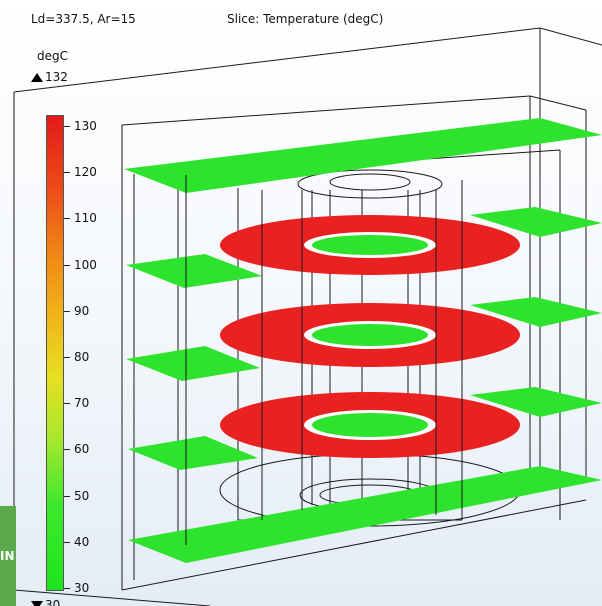 This screenshot has height=606, width=602. Describe the element at coordinates (85, 172) in the screenshot. I see `legend-tick-label: 120` at that location.